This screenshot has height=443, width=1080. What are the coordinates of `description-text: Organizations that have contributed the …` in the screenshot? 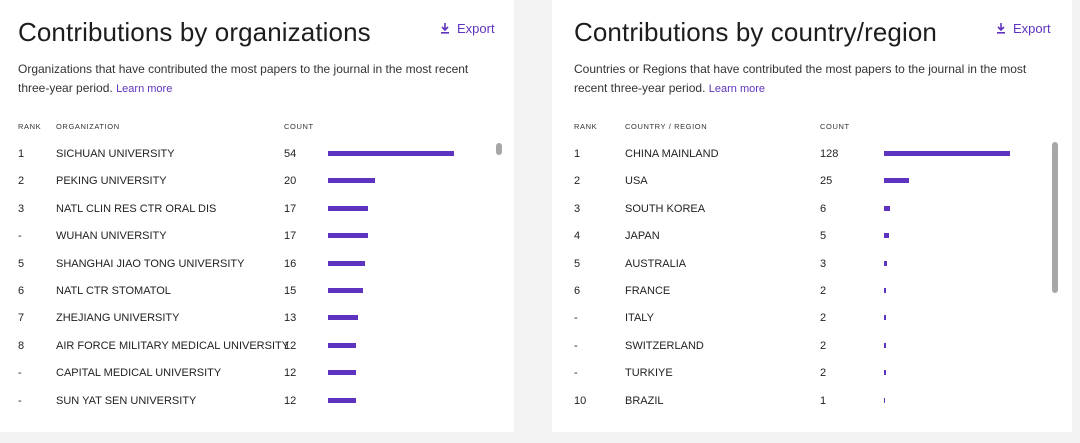 It's located at (243, 78).